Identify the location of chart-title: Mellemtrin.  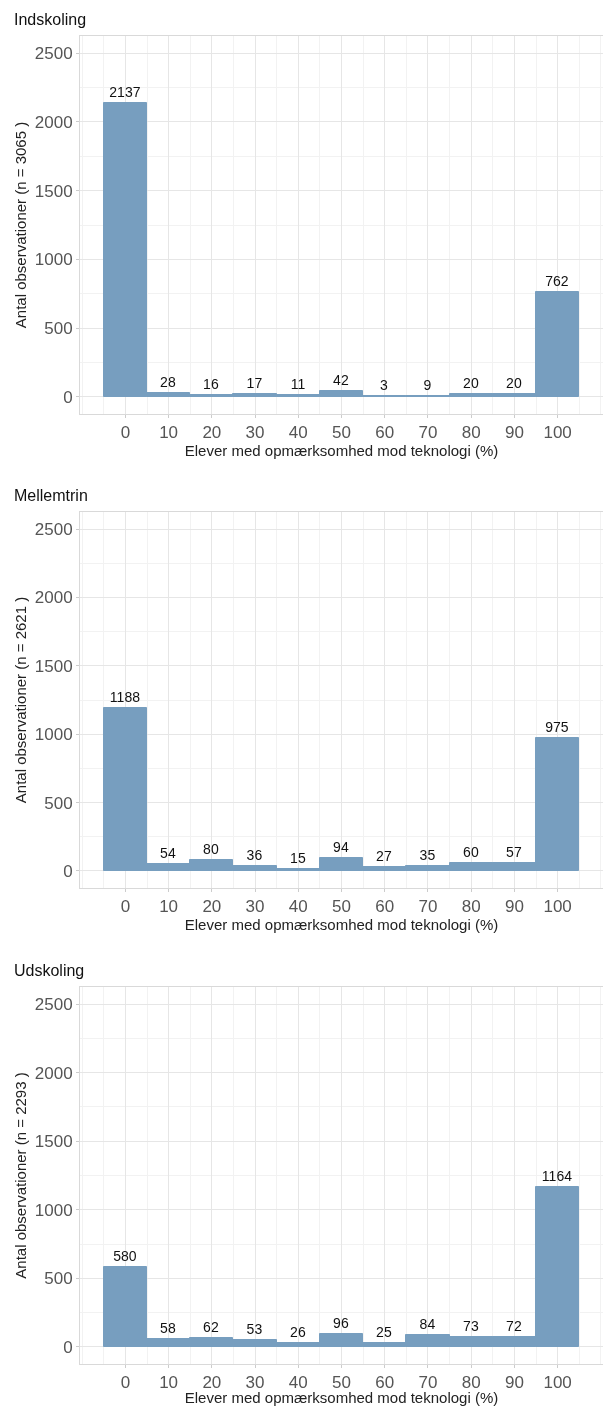
(51, 495).